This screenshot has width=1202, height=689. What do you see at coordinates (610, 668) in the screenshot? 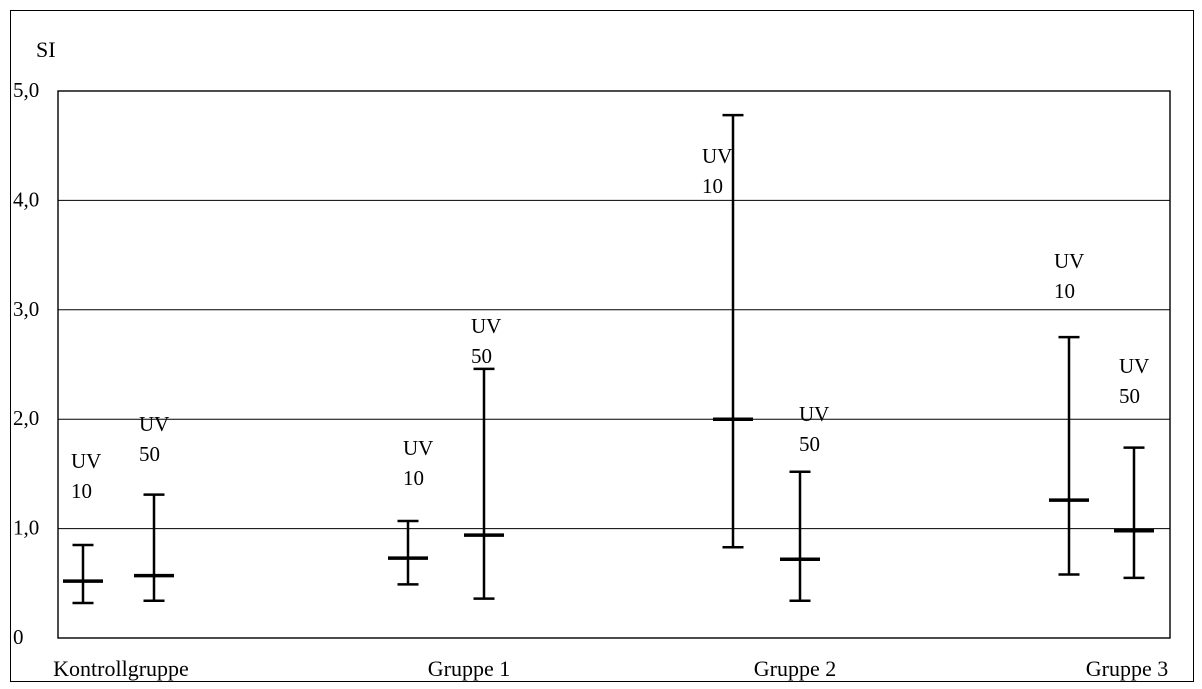
I see `x-category-labels: Kontrollgruppe Gruppe 1 Gruppe 2 Gruppe 3` at bounding box center [610, 668].